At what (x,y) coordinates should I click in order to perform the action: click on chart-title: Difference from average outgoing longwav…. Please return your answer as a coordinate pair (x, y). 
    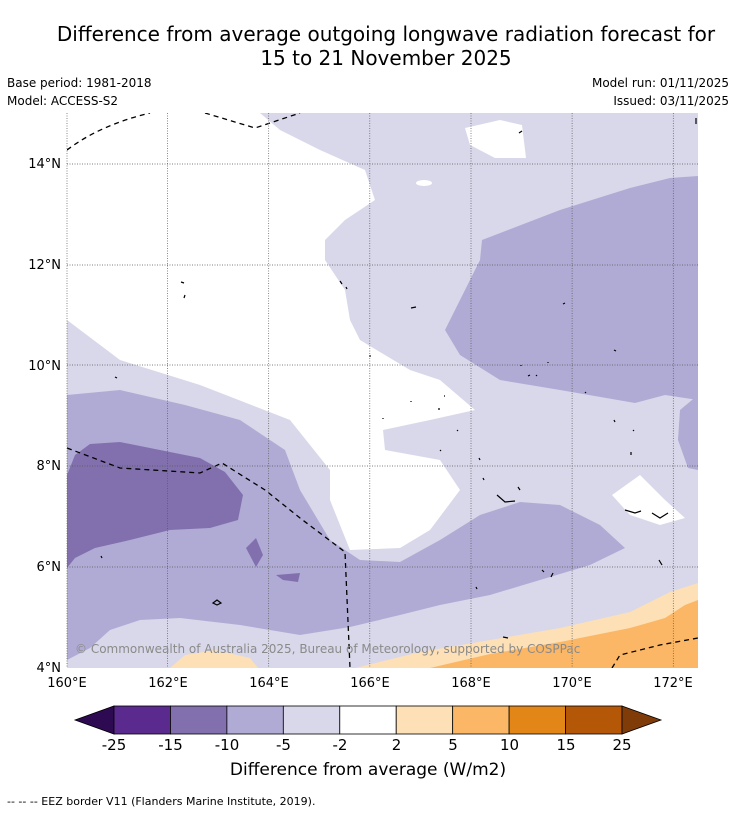
    Looking at the image, I should click on (368, 46).